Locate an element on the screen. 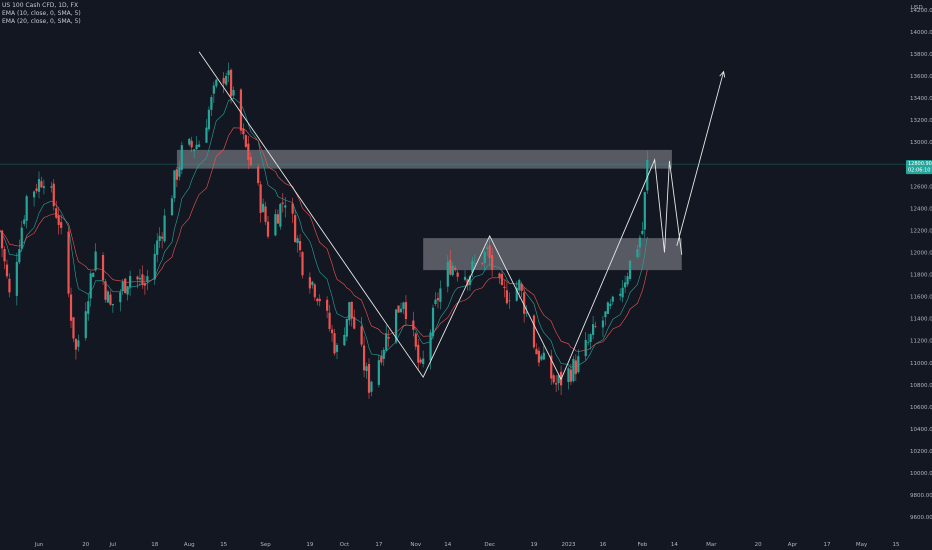 The height and width of the screenshot is (550, 932). y-tick-label: 10800.00 is located at coordinates (921, 386).